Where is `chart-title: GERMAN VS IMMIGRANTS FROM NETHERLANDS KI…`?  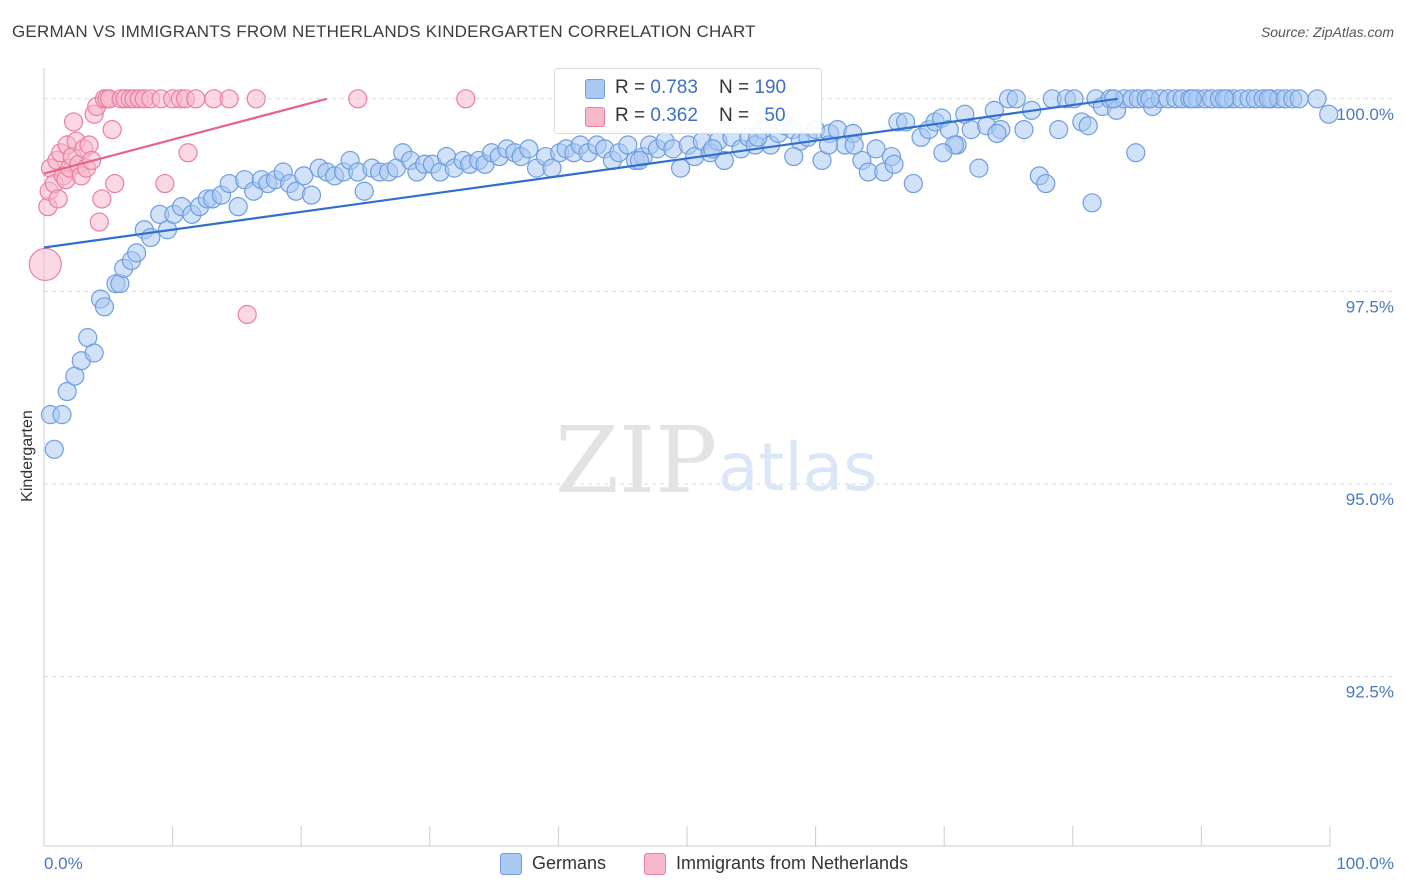
chart-title: GERMAN VS IMMIGRANTS FROM NETHERLANDS KI… is located at coordinates (384, 31).